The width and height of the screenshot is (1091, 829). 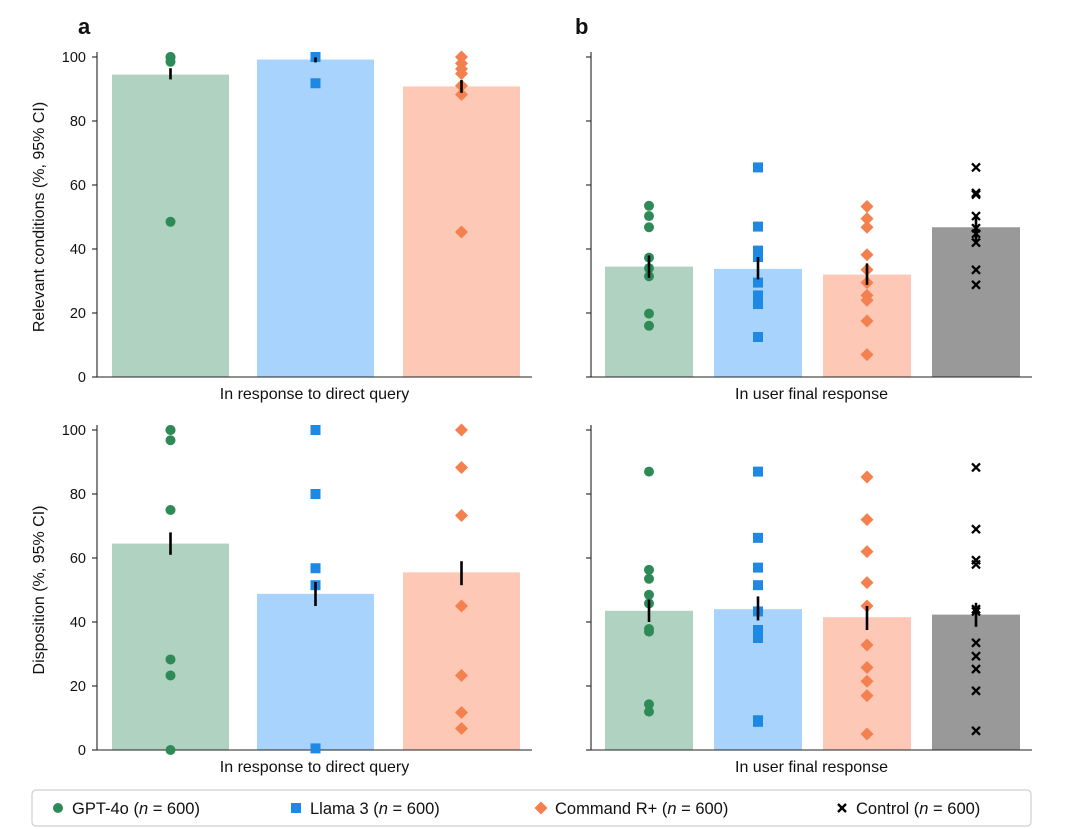 What do you see at coordinates (78, 559) in the screenshot?
I see `y-tick-label: 60` at bounding box center [78, 559].